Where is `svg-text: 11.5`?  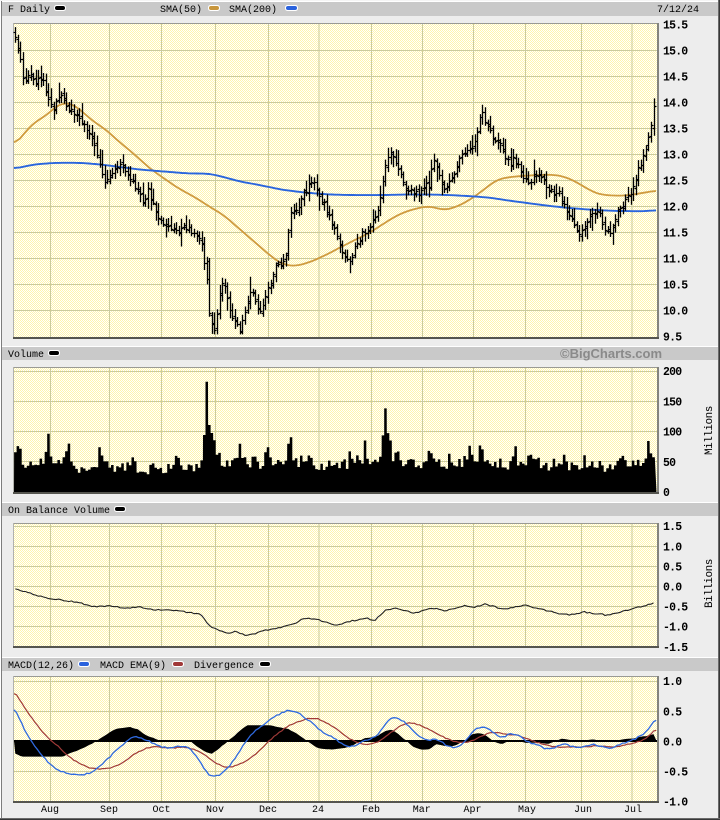 svg-text: 11.5 is located at coordinates (675, 234).